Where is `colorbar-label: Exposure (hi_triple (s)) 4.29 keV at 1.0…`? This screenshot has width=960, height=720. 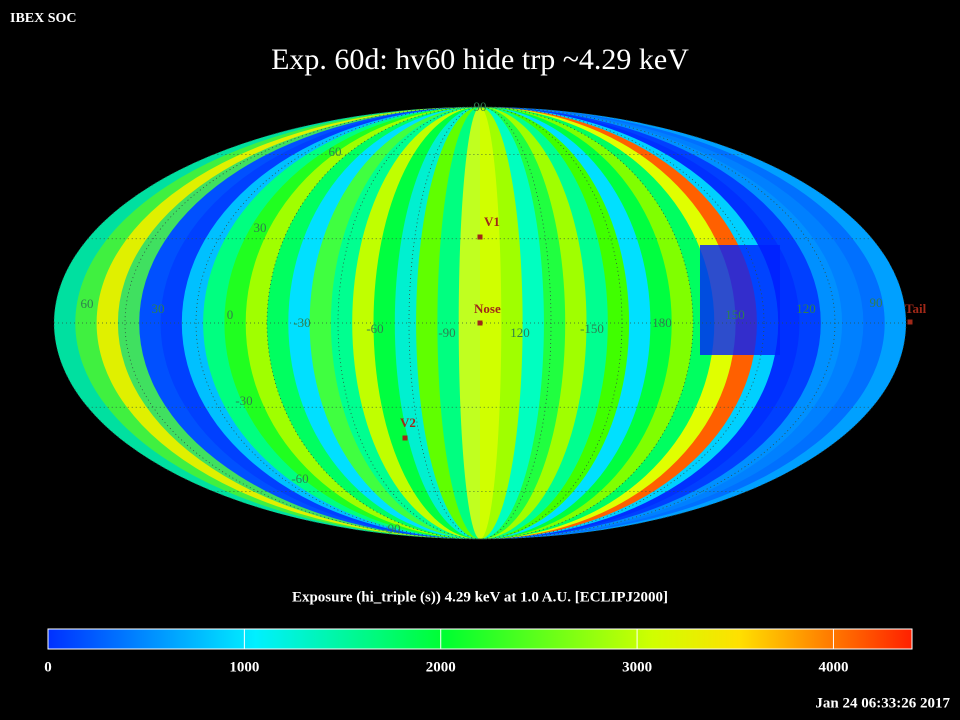 colorbar-label: Exposure (hi_triple (s)) 4.29 keV at 1.0… is located at coordinates (480, 597).